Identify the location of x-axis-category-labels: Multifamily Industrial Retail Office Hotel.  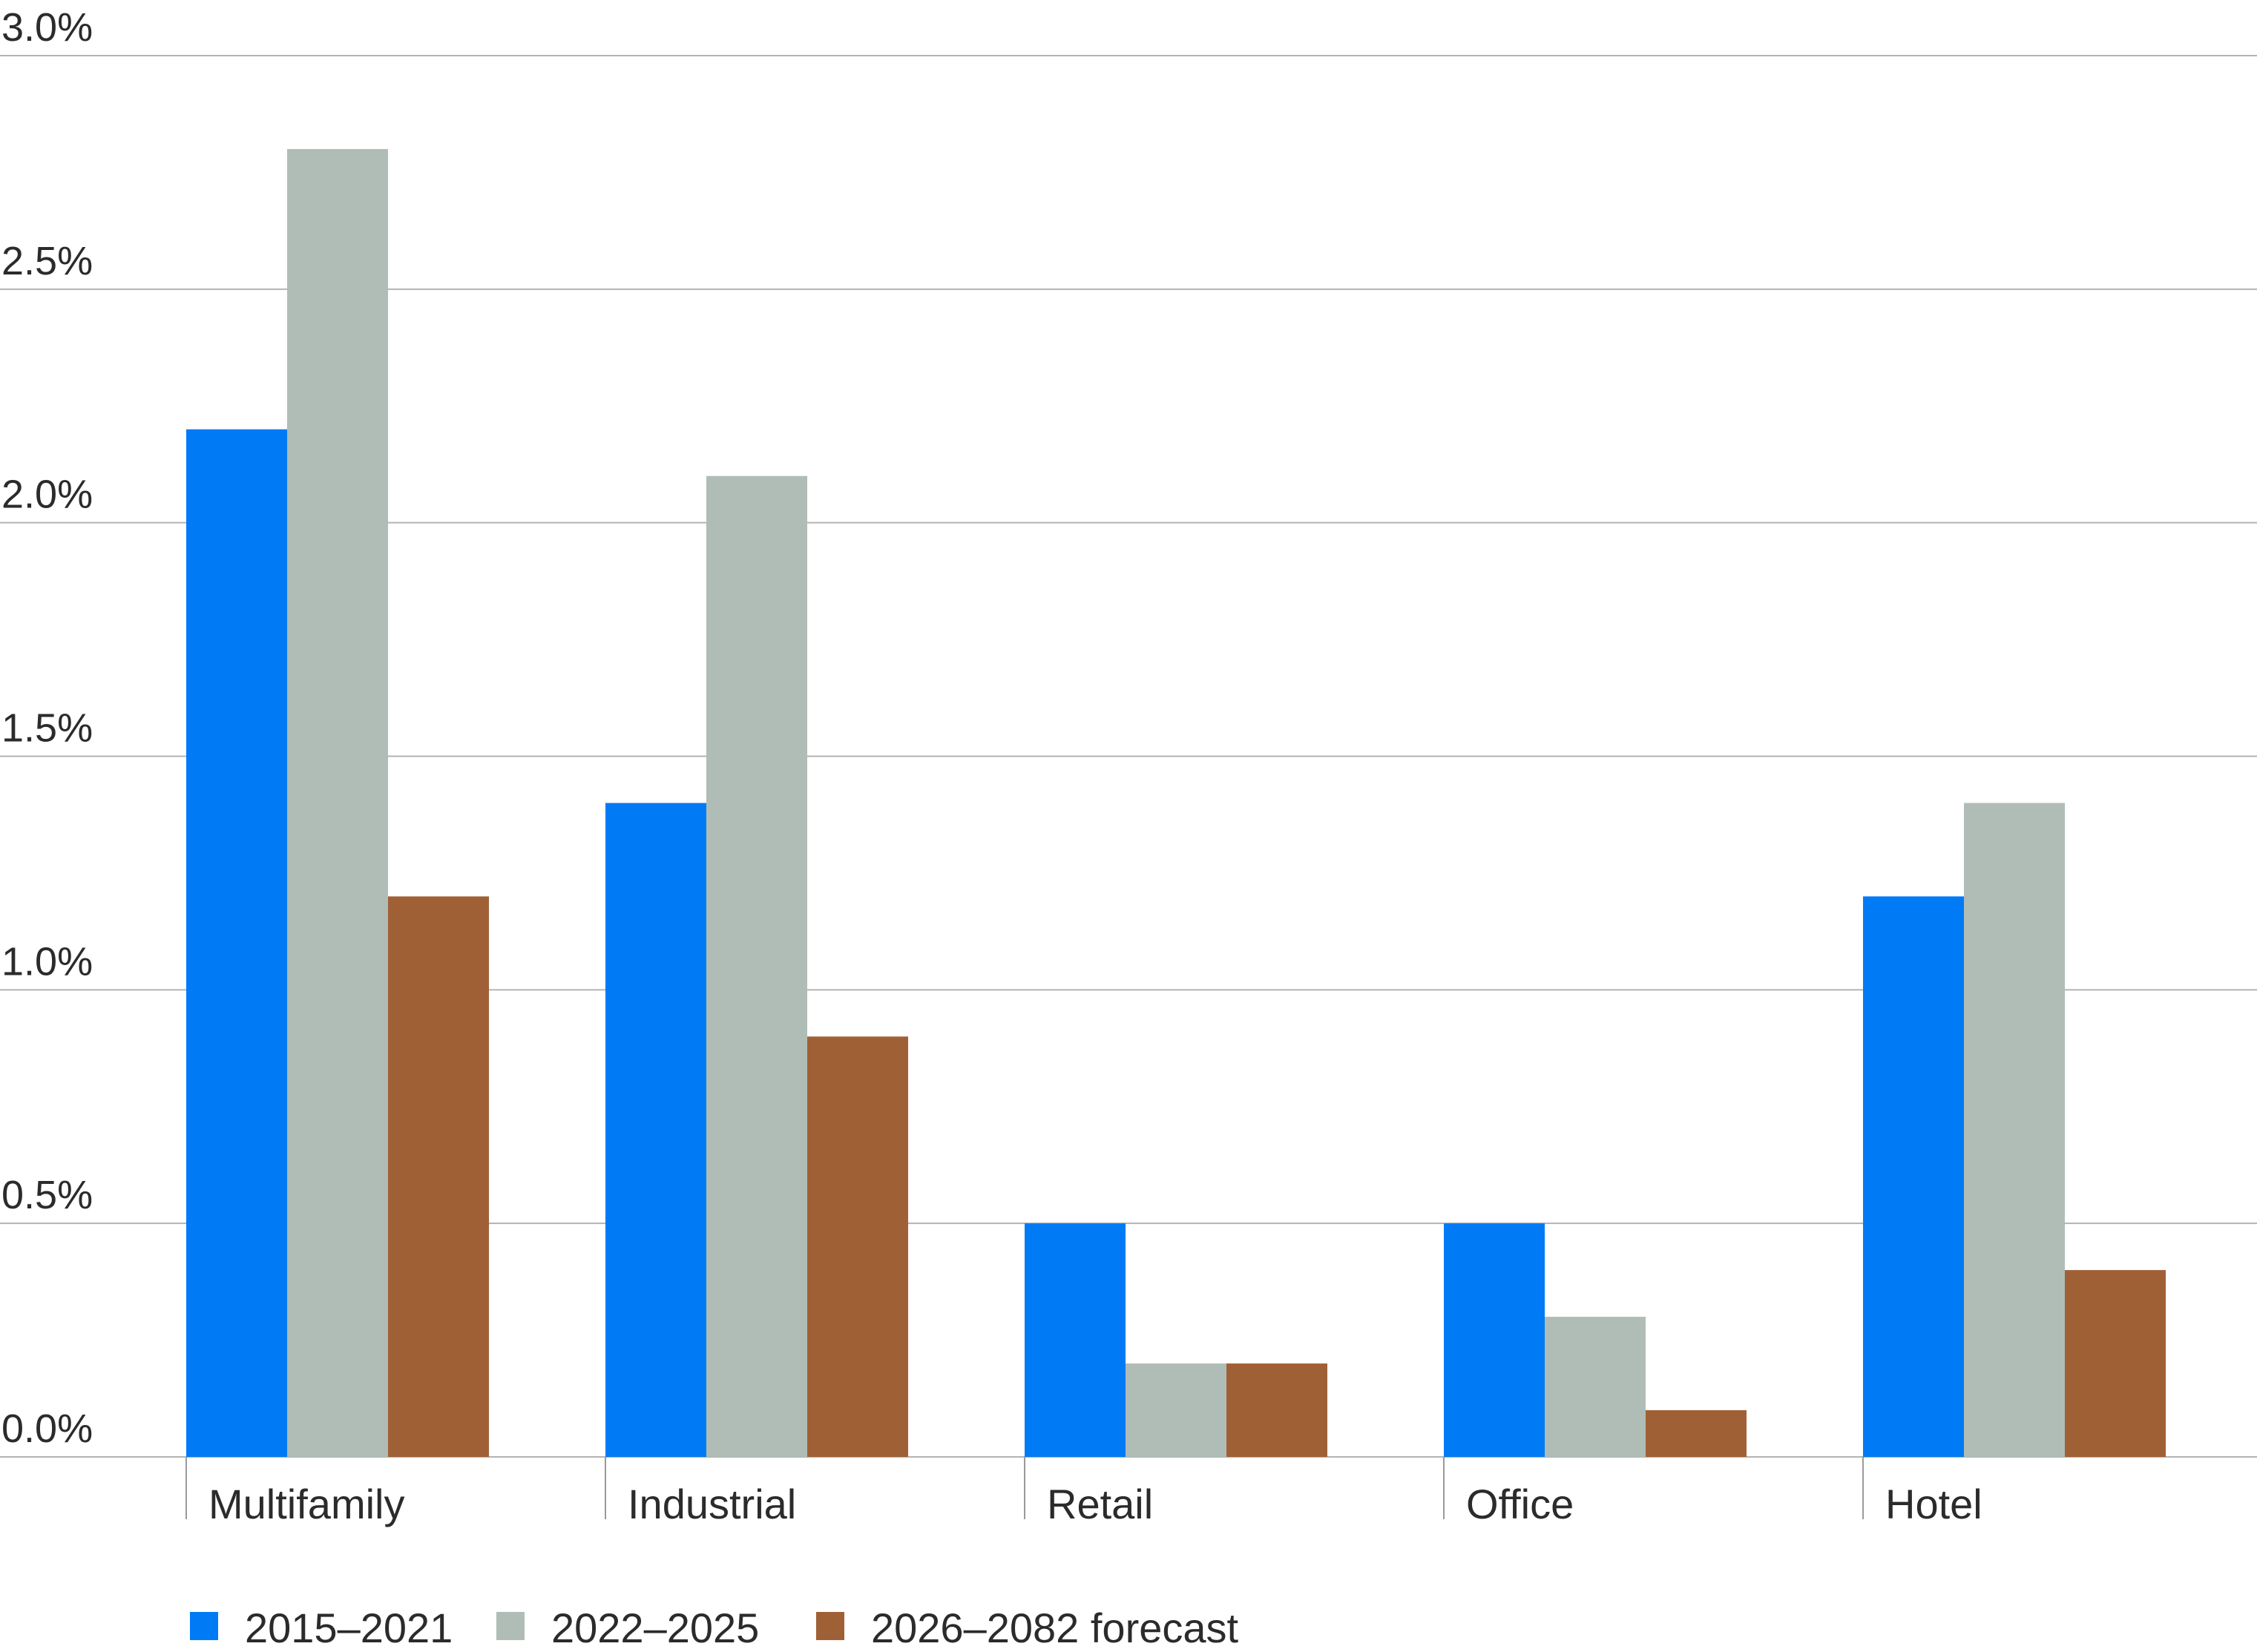
(1095, 1504).